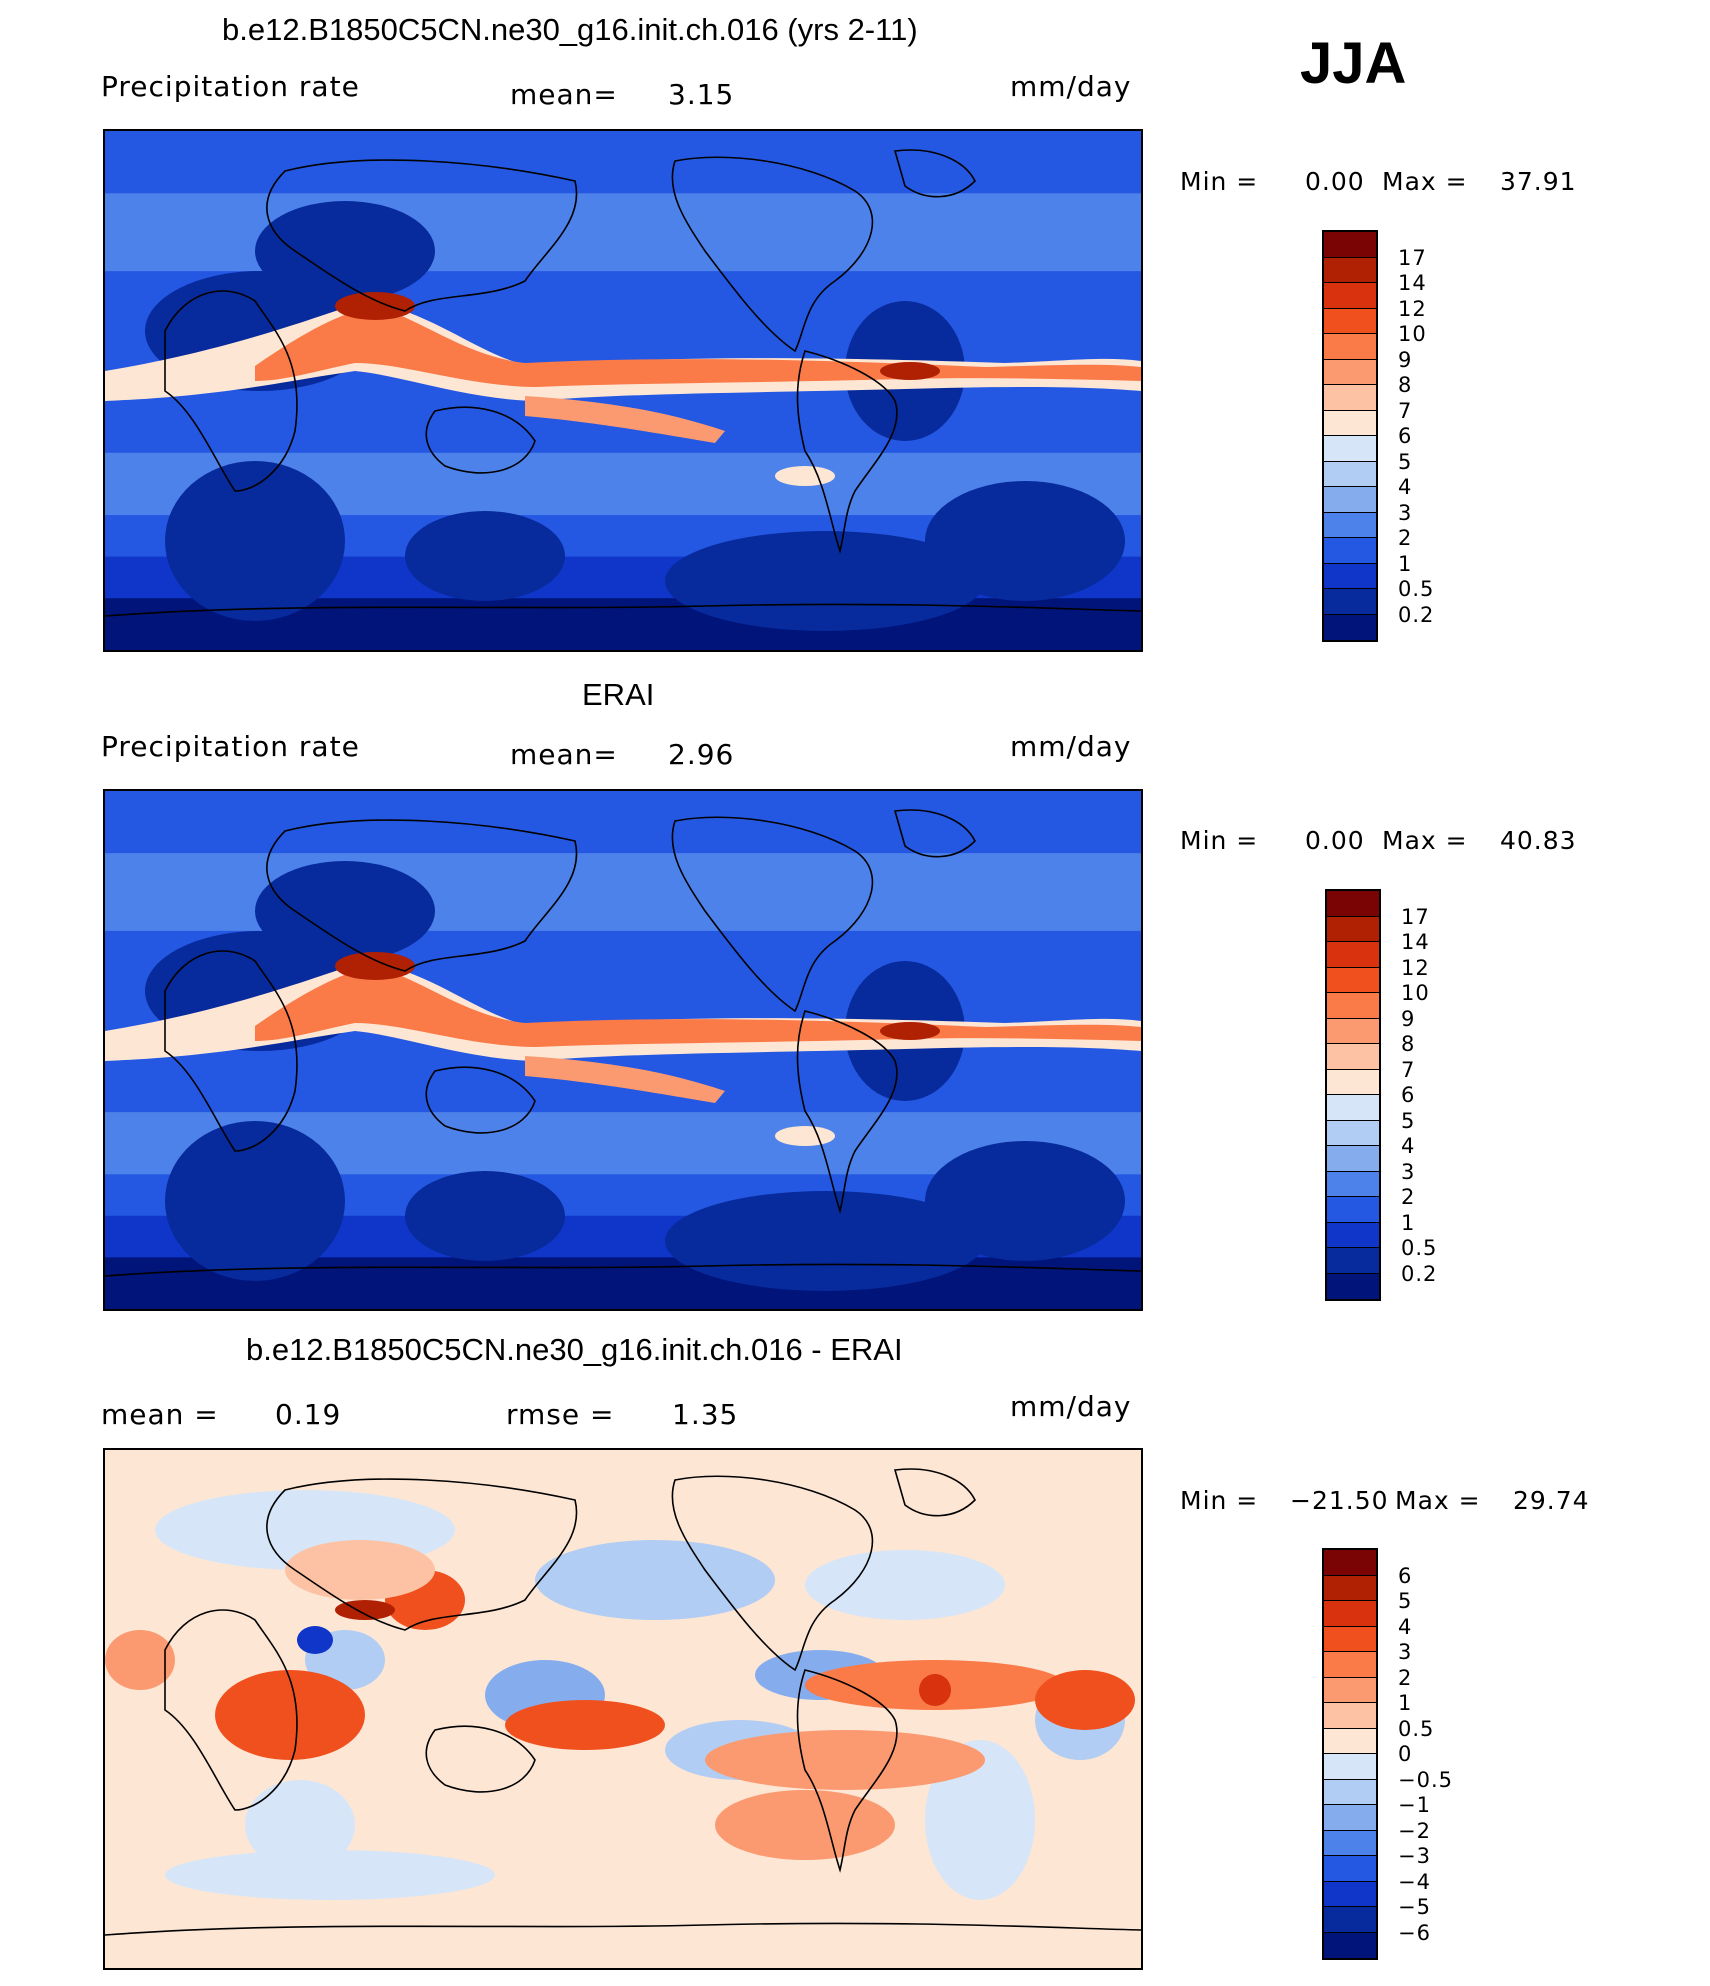 The height and width of the screenshot is (1986, 1710). I want to click on field-min-anomaly, so click(315, 1640).